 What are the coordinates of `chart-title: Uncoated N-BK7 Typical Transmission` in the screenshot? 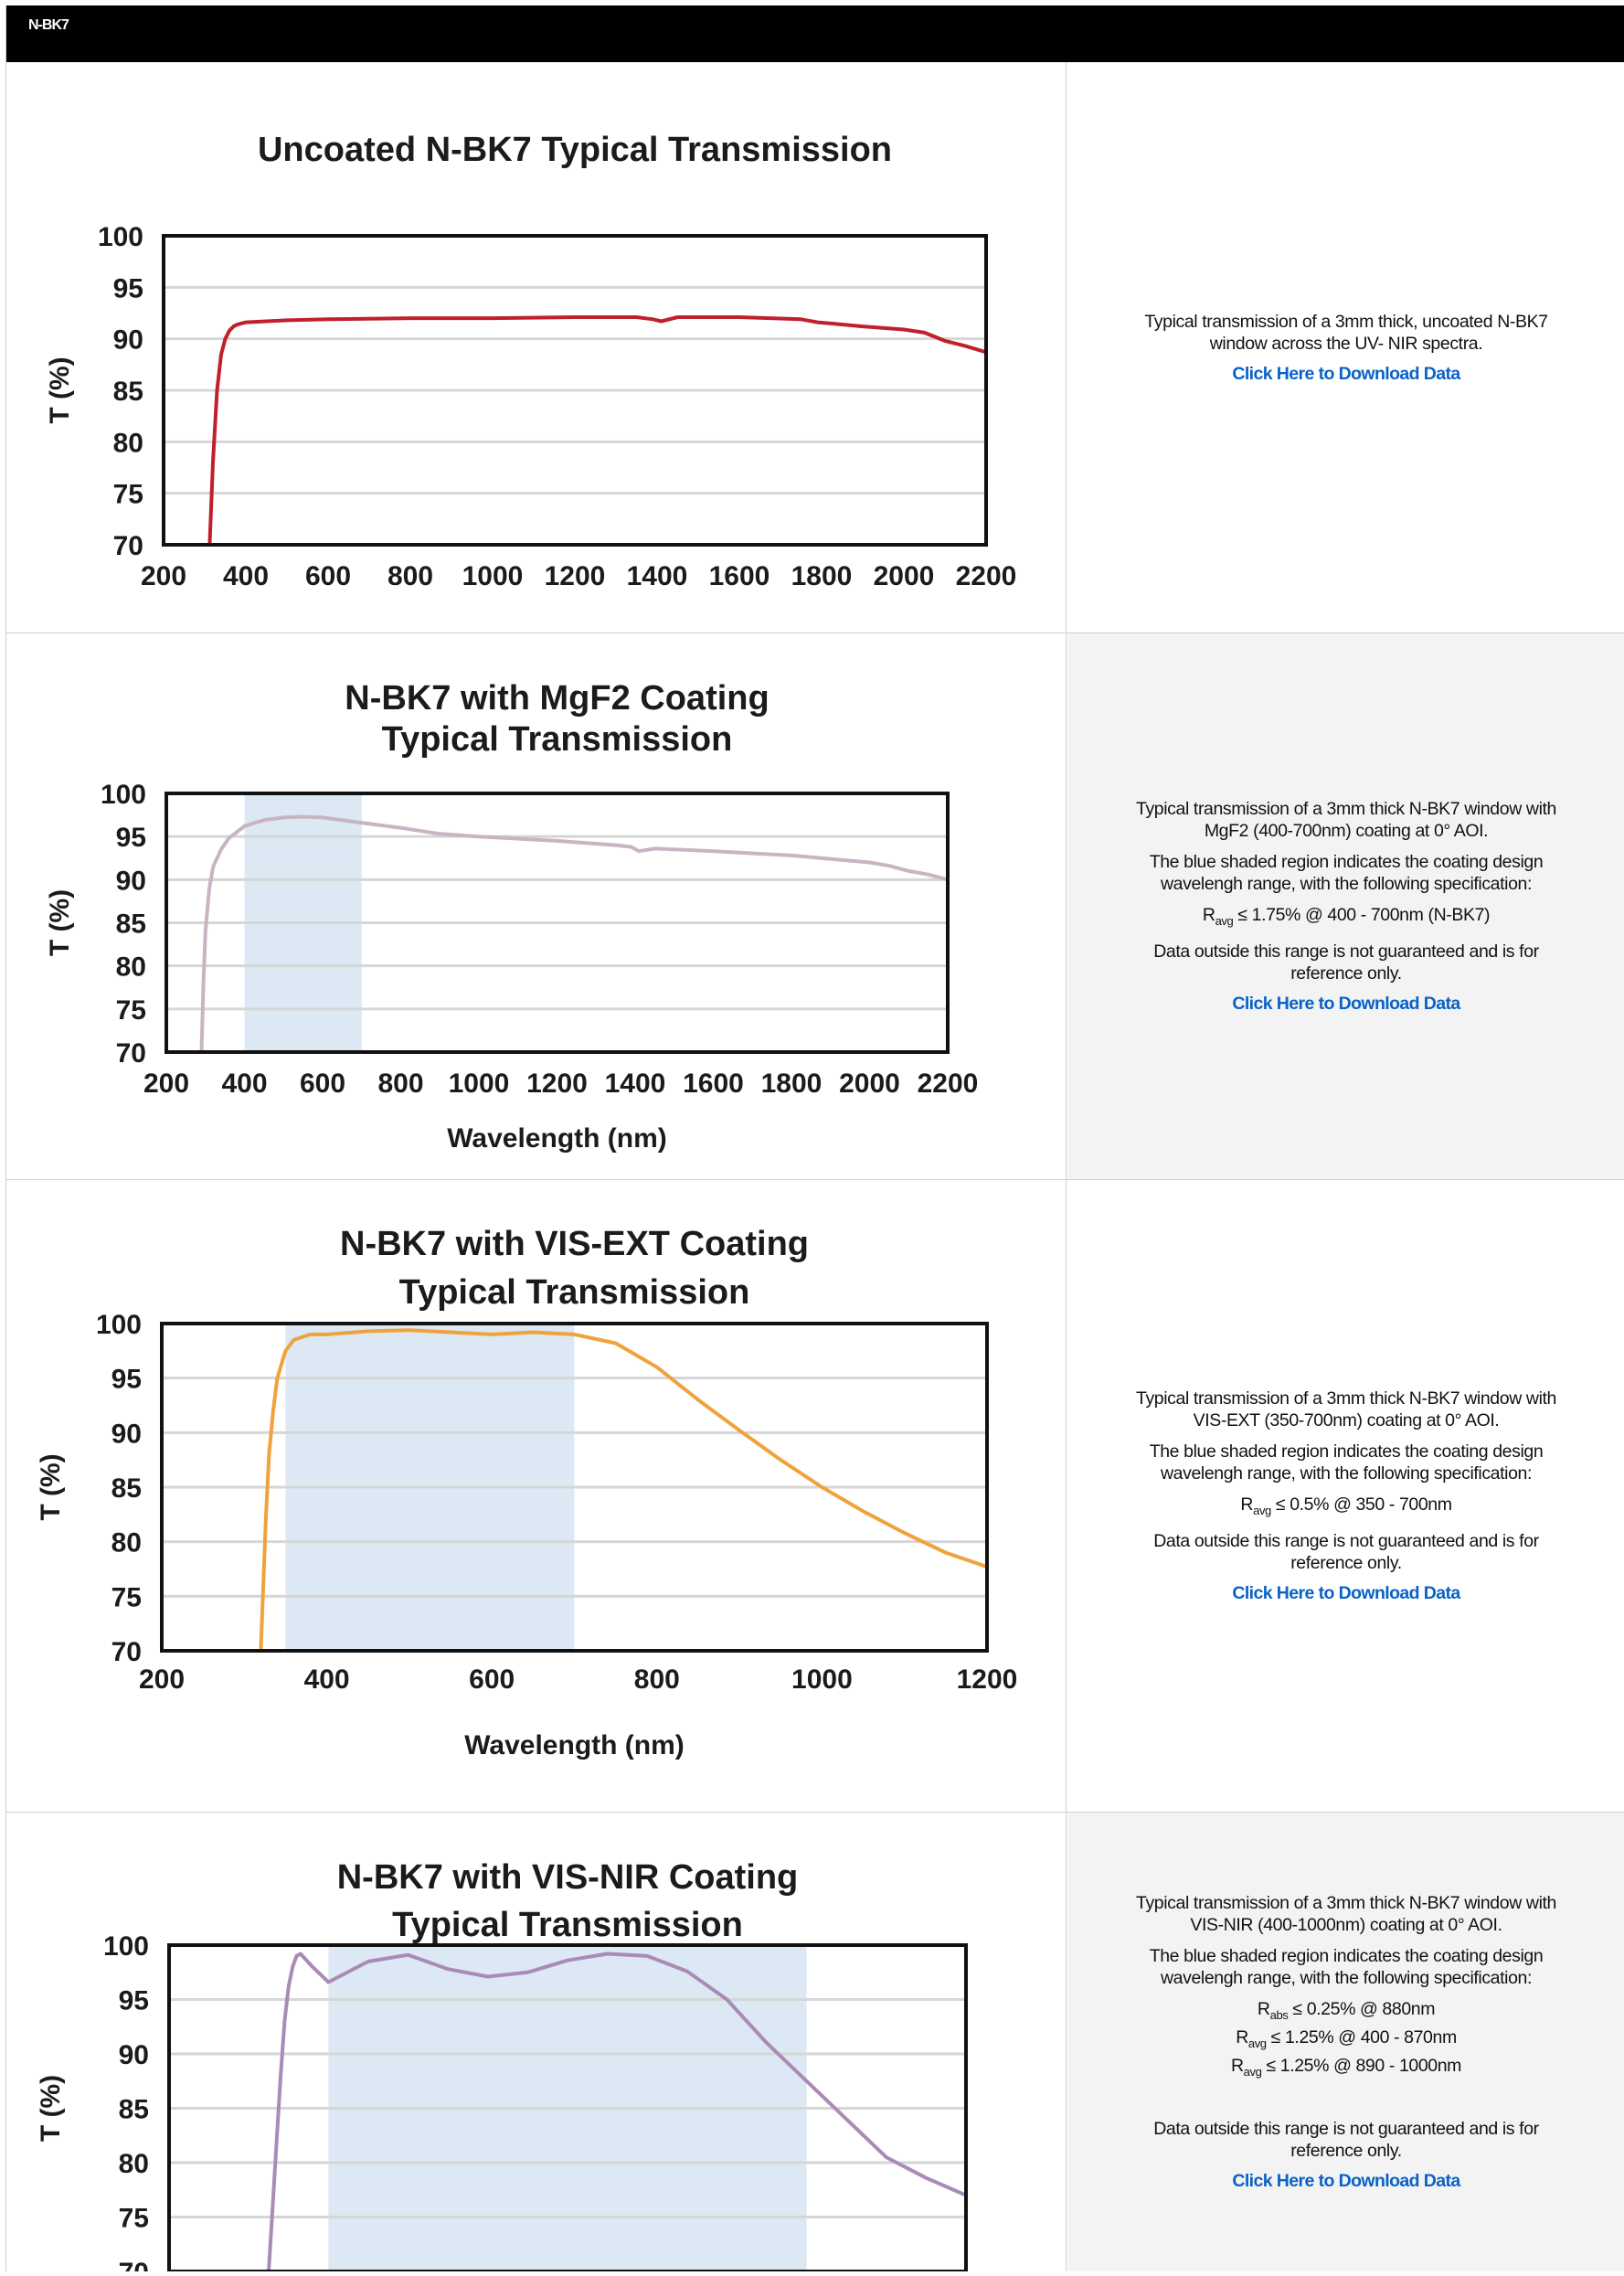 It's located at (575, 150).